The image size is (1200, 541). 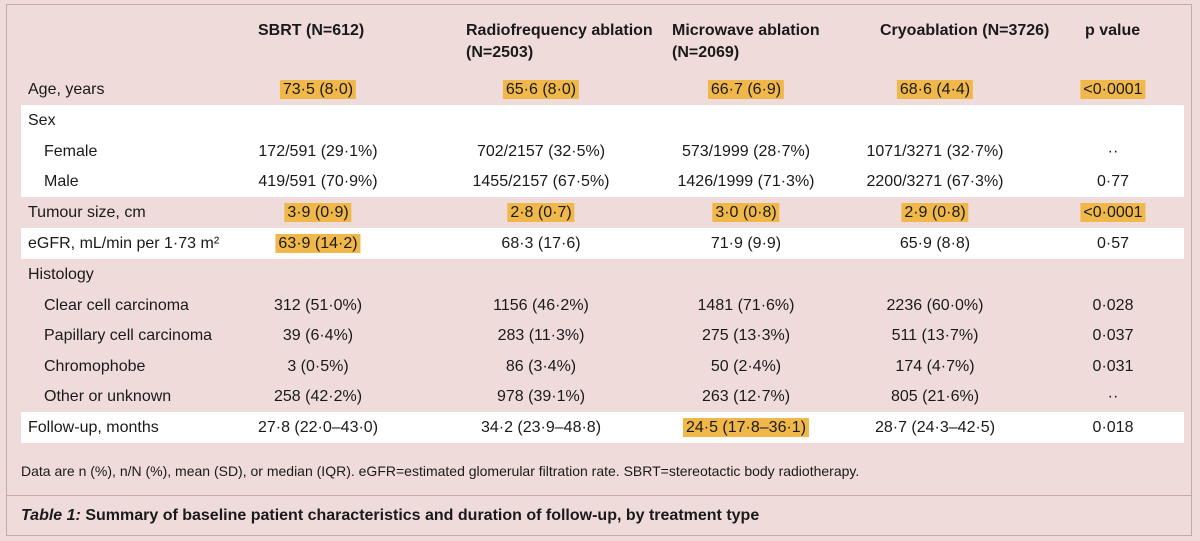 What do you see at coordinates (1113, 243) in the screenshot?
I see `cell-p-value: 0·57` at bounding box center [1113, 243].